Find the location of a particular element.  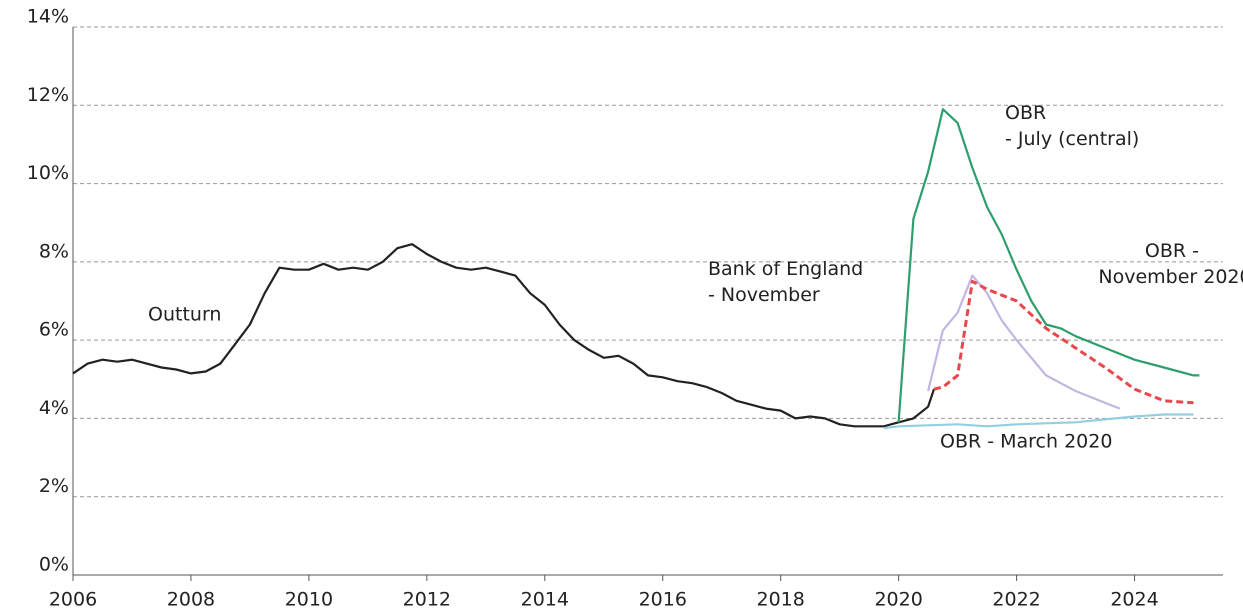

series-label: OBR - July (central) is located at coordinates (1072, 126).